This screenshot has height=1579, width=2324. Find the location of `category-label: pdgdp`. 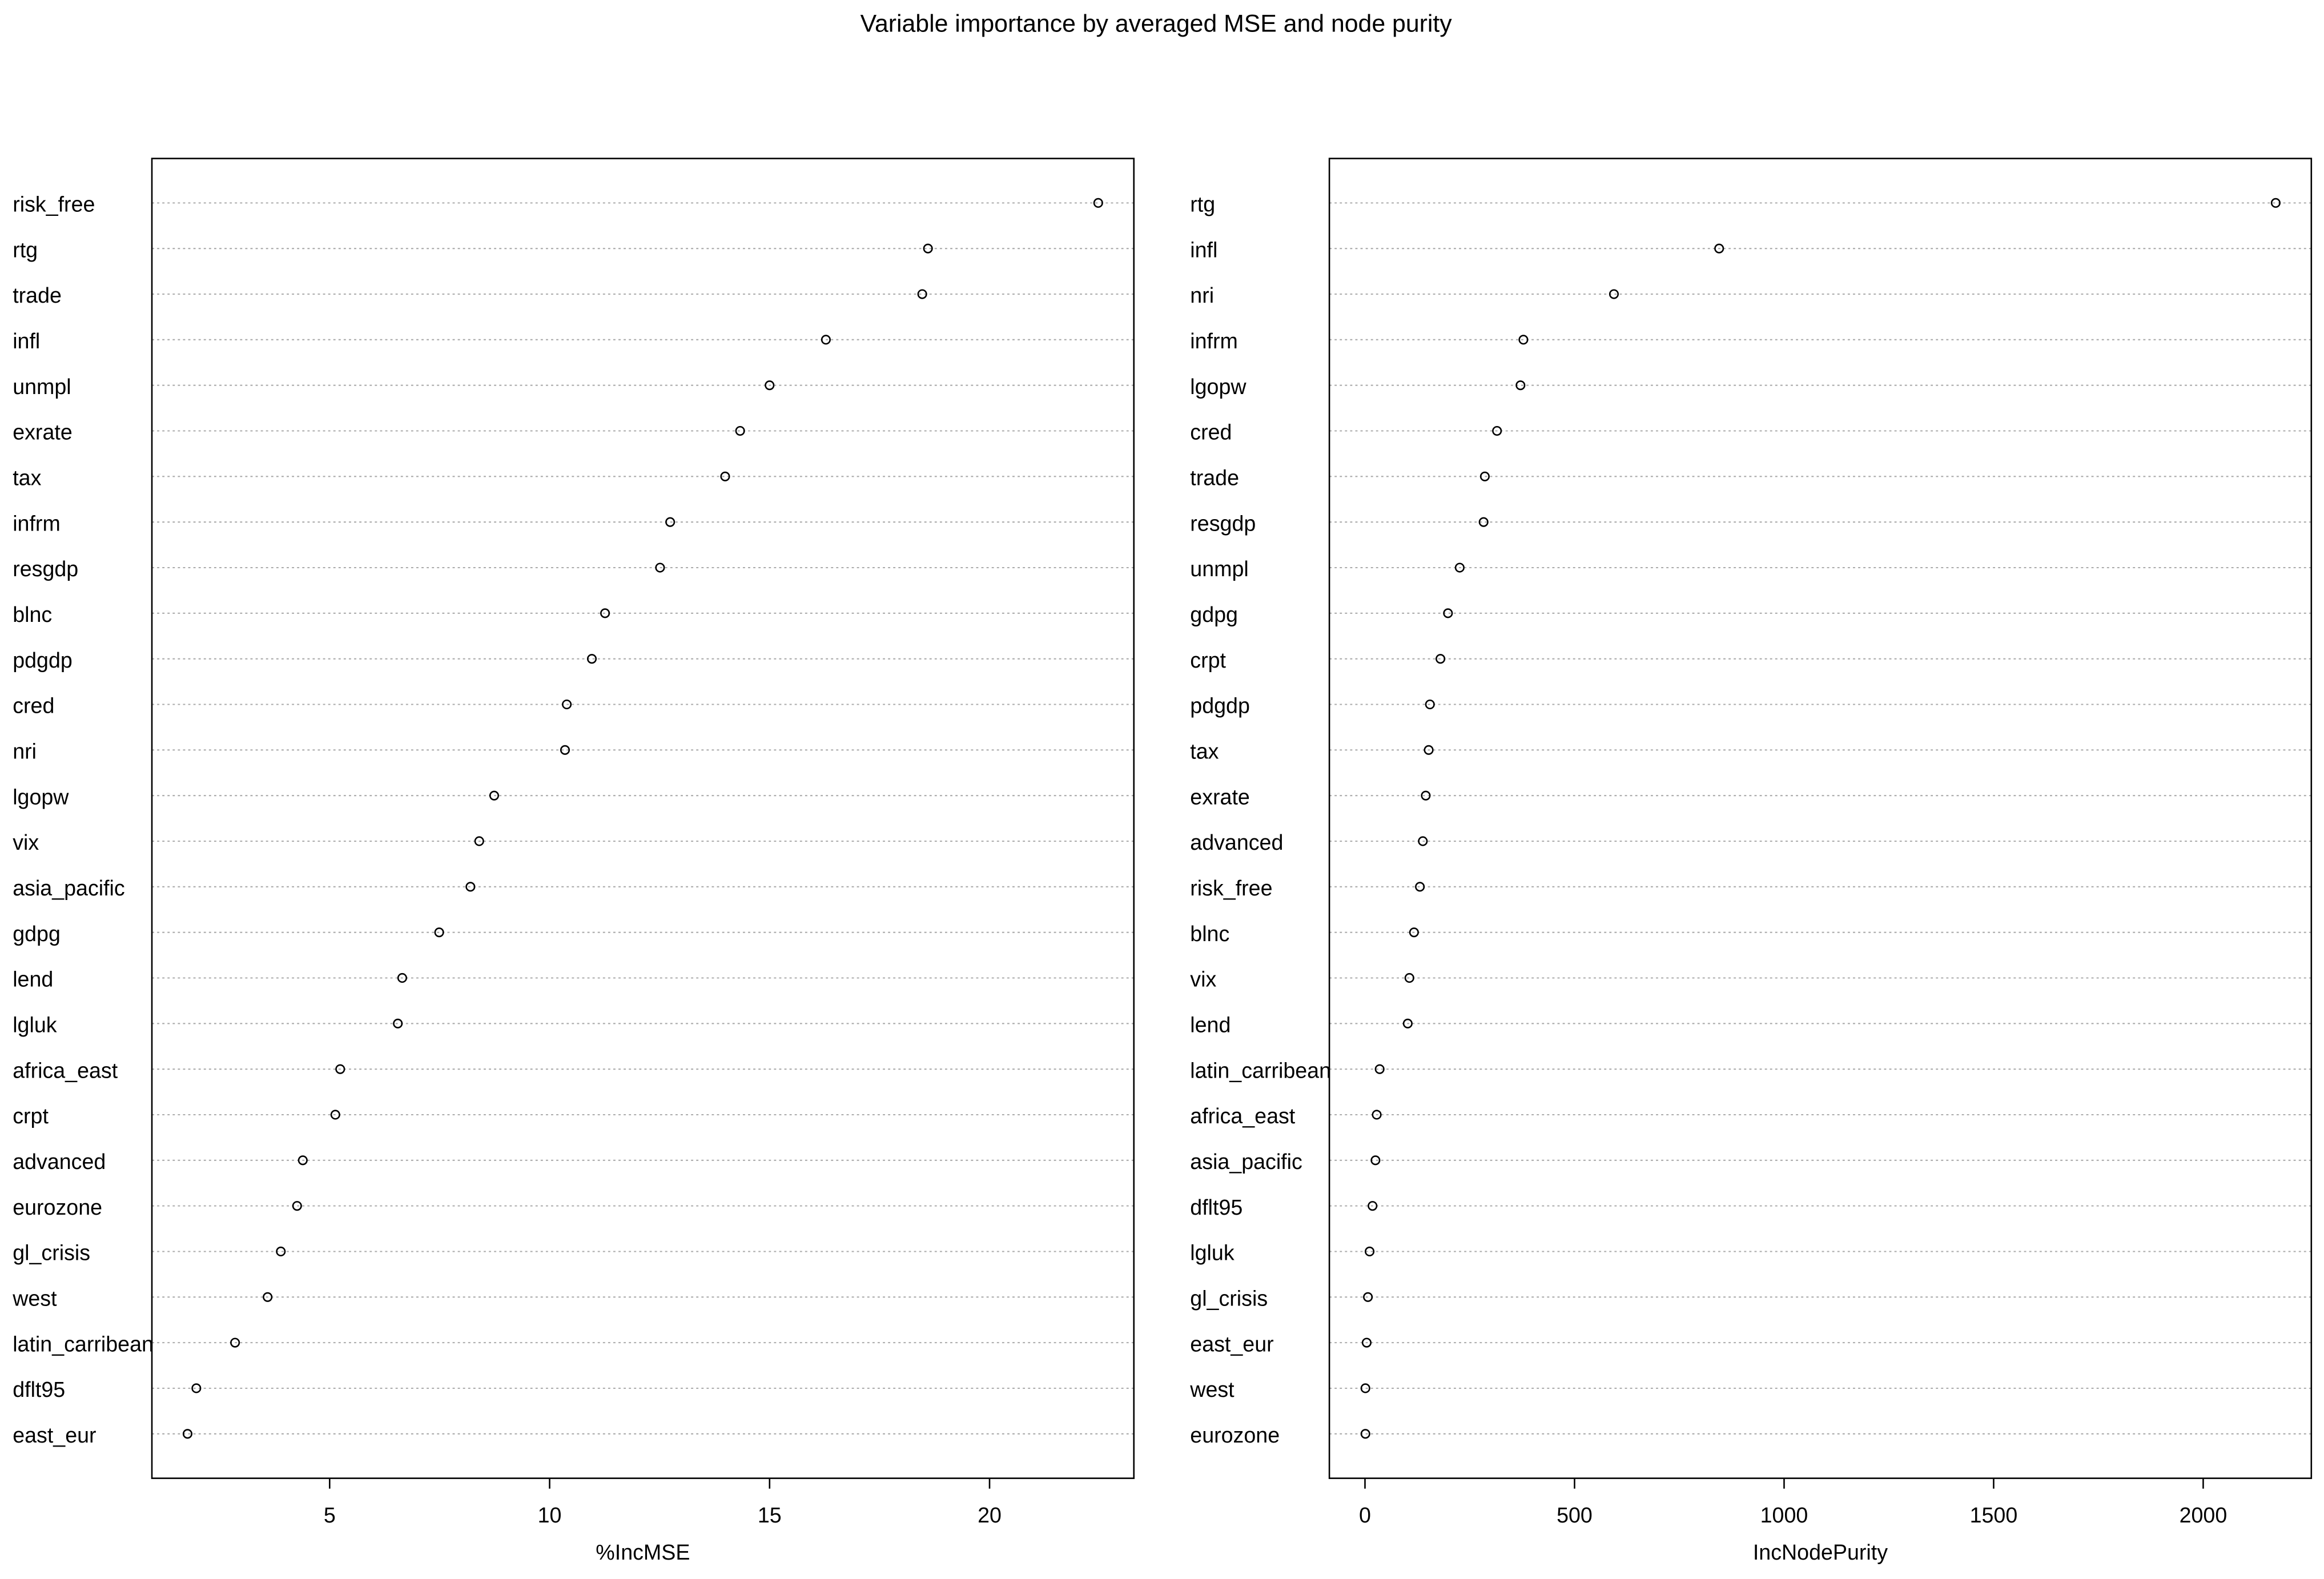

category-label: pdgdp is located at coordinates (1220, 706).